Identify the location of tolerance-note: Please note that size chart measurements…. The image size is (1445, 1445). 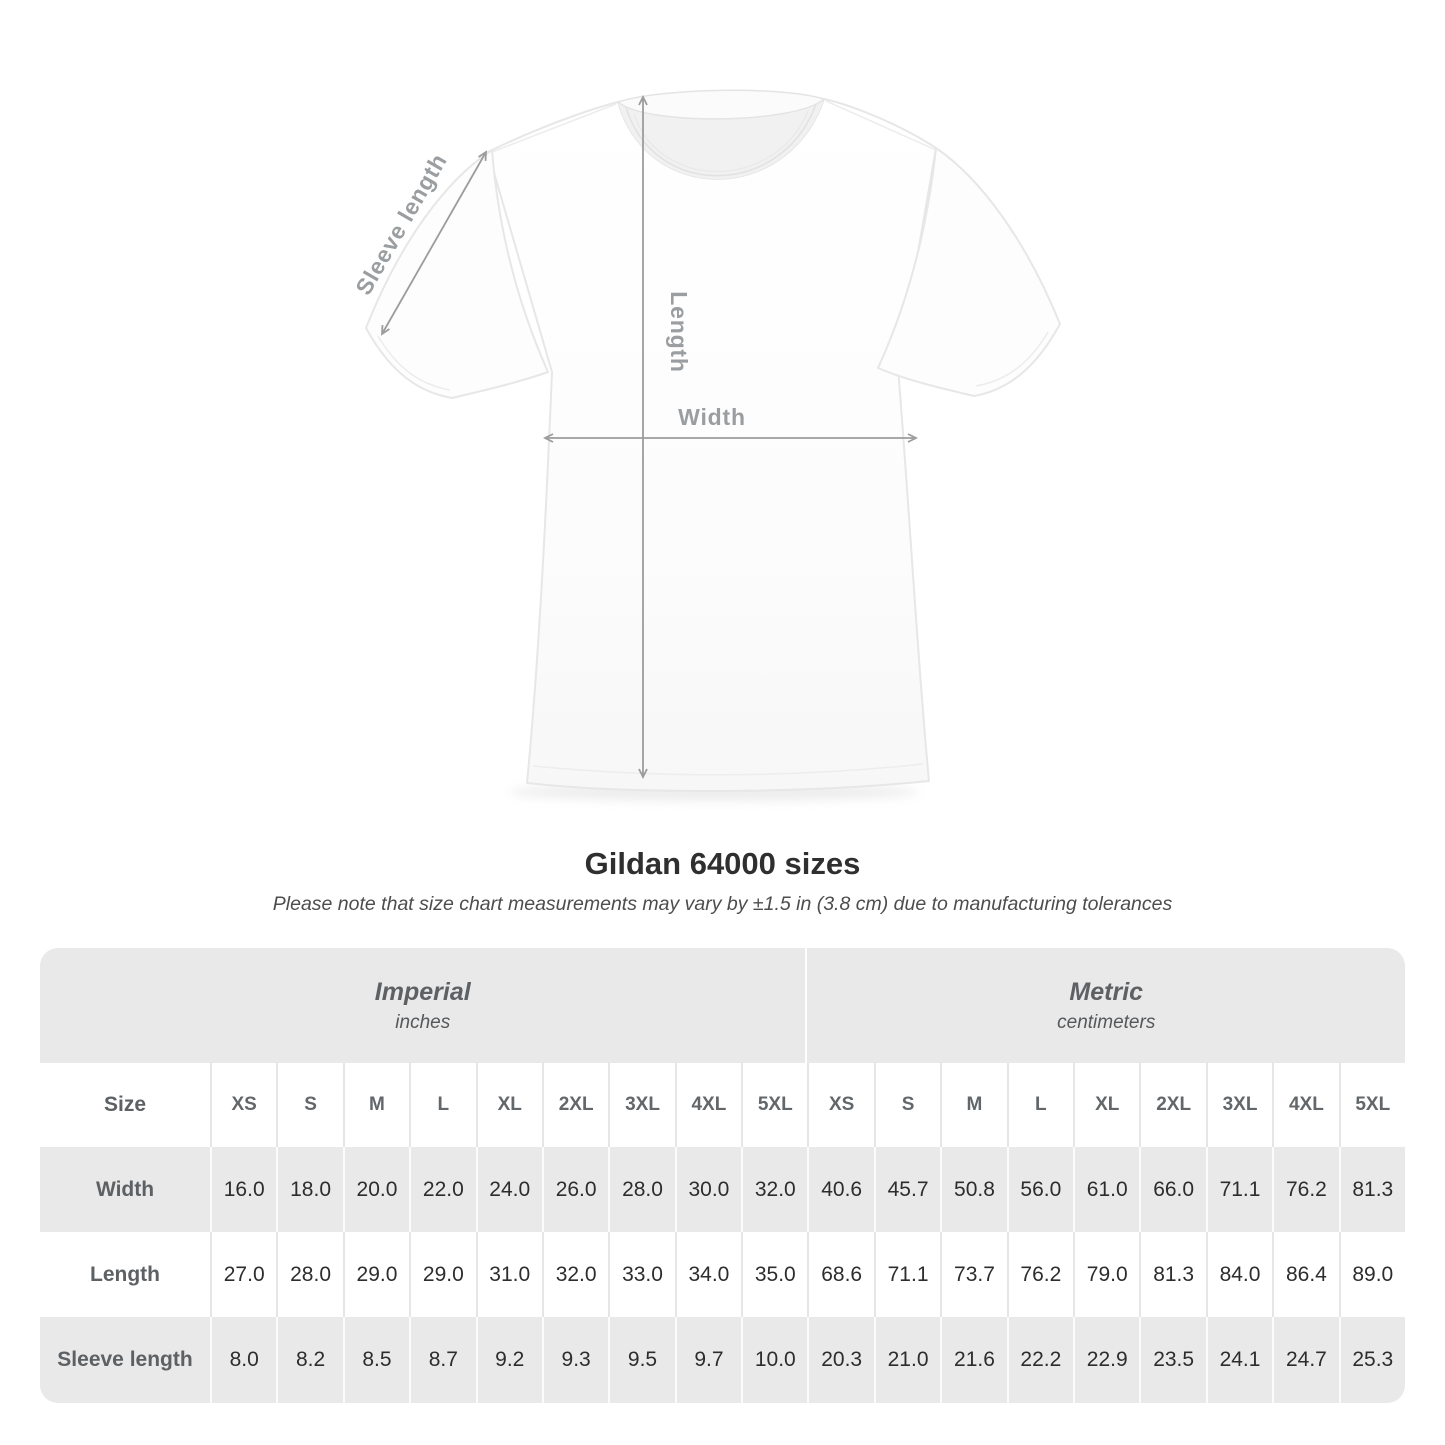
(722, 904).